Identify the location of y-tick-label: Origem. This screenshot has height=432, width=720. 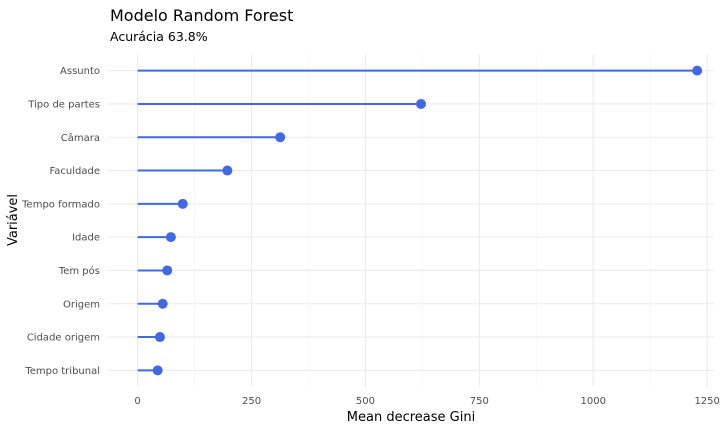
(81, 304).